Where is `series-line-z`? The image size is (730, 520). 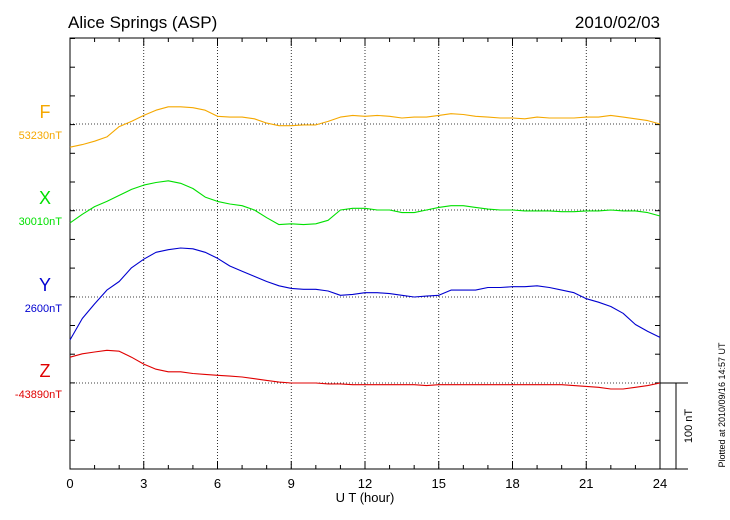
series-line-z is located at coordinates (365, 369).